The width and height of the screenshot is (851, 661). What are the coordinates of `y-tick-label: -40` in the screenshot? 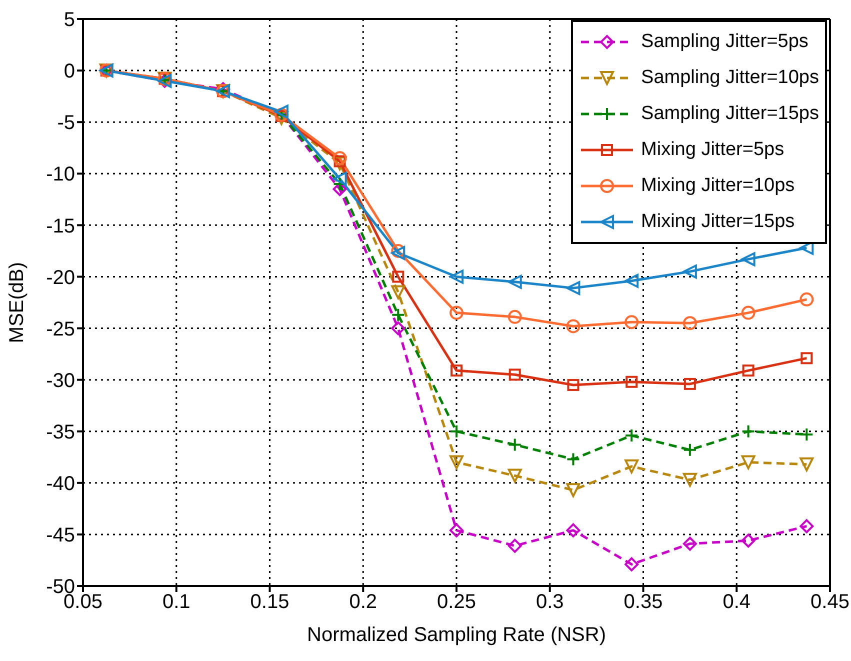 It's located at (60, 484).